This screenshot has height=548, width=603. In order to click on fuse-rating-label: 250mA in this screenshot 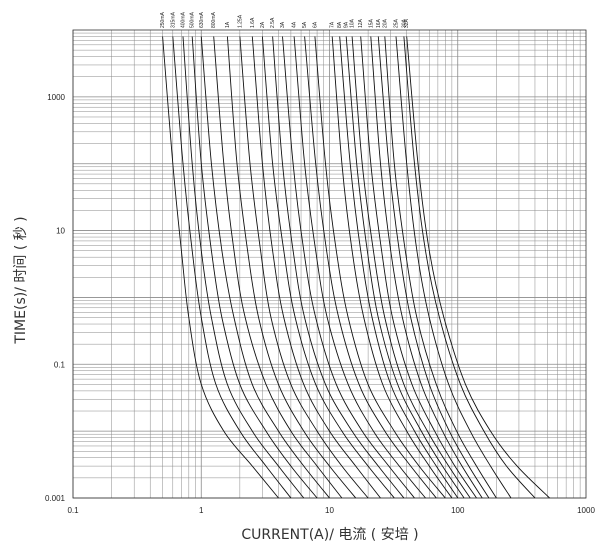, I will do `click(163, 19)`.